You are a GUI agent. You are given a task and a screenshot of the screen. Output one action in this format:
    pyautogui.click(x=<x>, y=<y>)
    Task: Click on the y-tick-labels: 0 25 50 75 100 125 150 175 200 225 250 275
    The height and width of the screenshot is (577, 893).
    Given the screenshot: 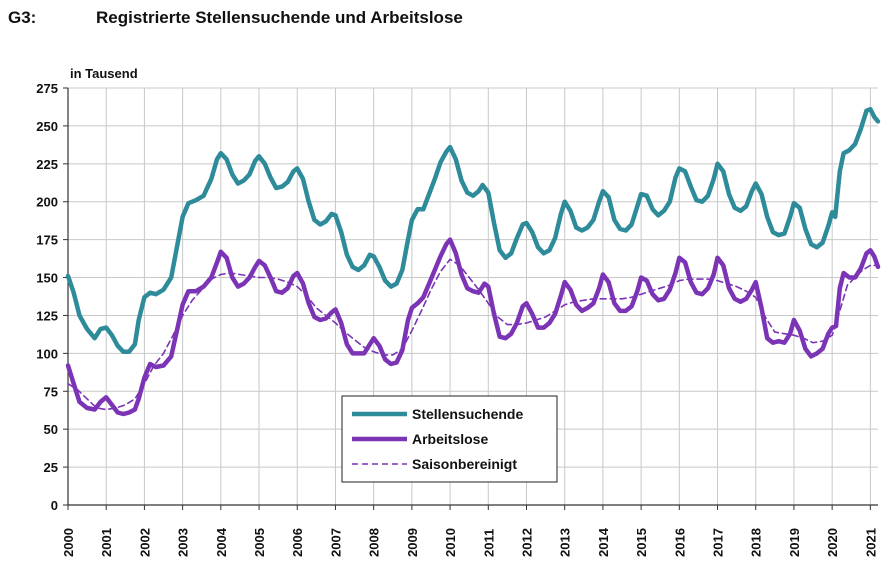 What is the action you would take?
    pyautogui.click(x=47, y=297)
    